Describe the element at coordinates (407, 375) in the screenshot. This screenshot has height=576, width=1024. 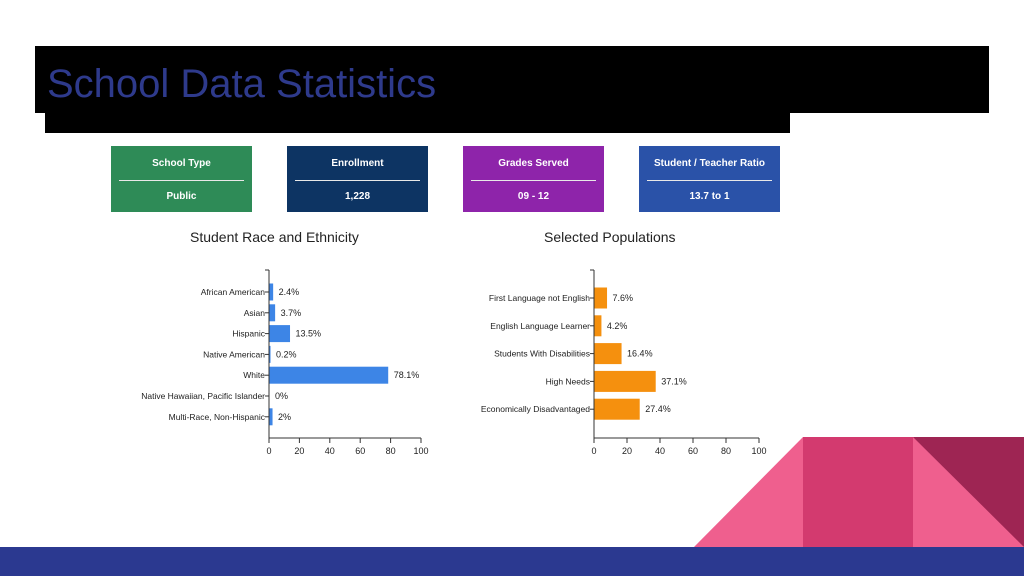
I see `data-label: 78.1%` at that location.